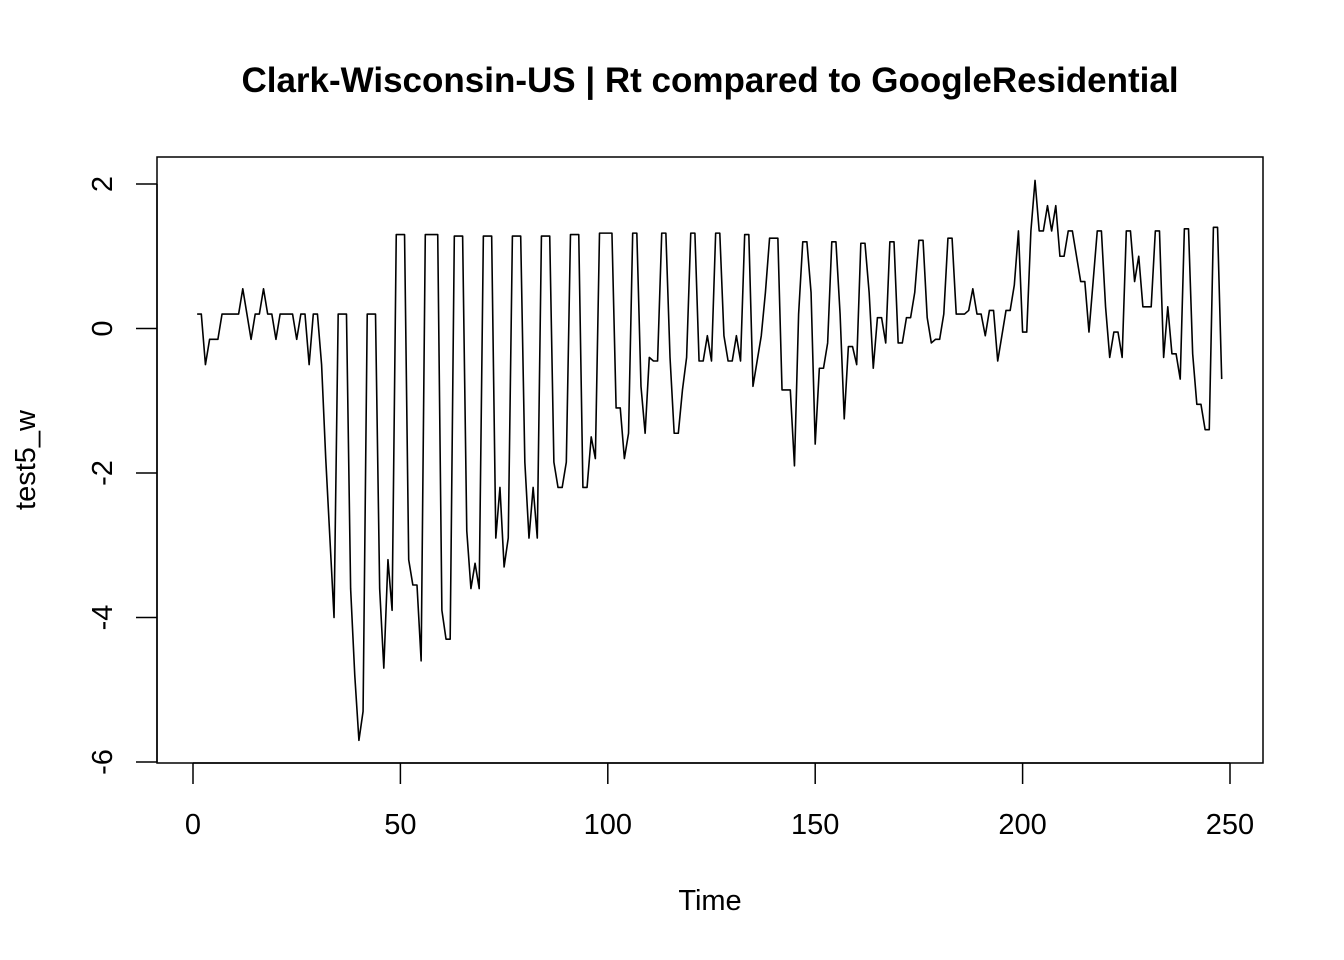 The image size is (1344, 960). I want to click on y-tick-label: 2, so click(103, 184).